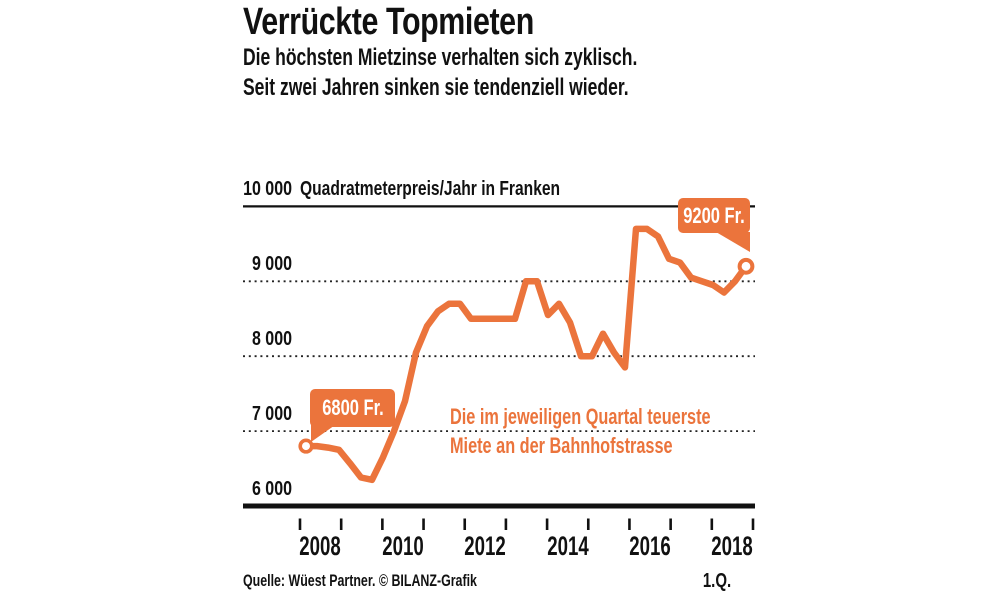  What do you see at coordinates (271, 489) in the screenshot?
I see `y-axis-label-6000: 6 000` at bounding box center [271, 489].